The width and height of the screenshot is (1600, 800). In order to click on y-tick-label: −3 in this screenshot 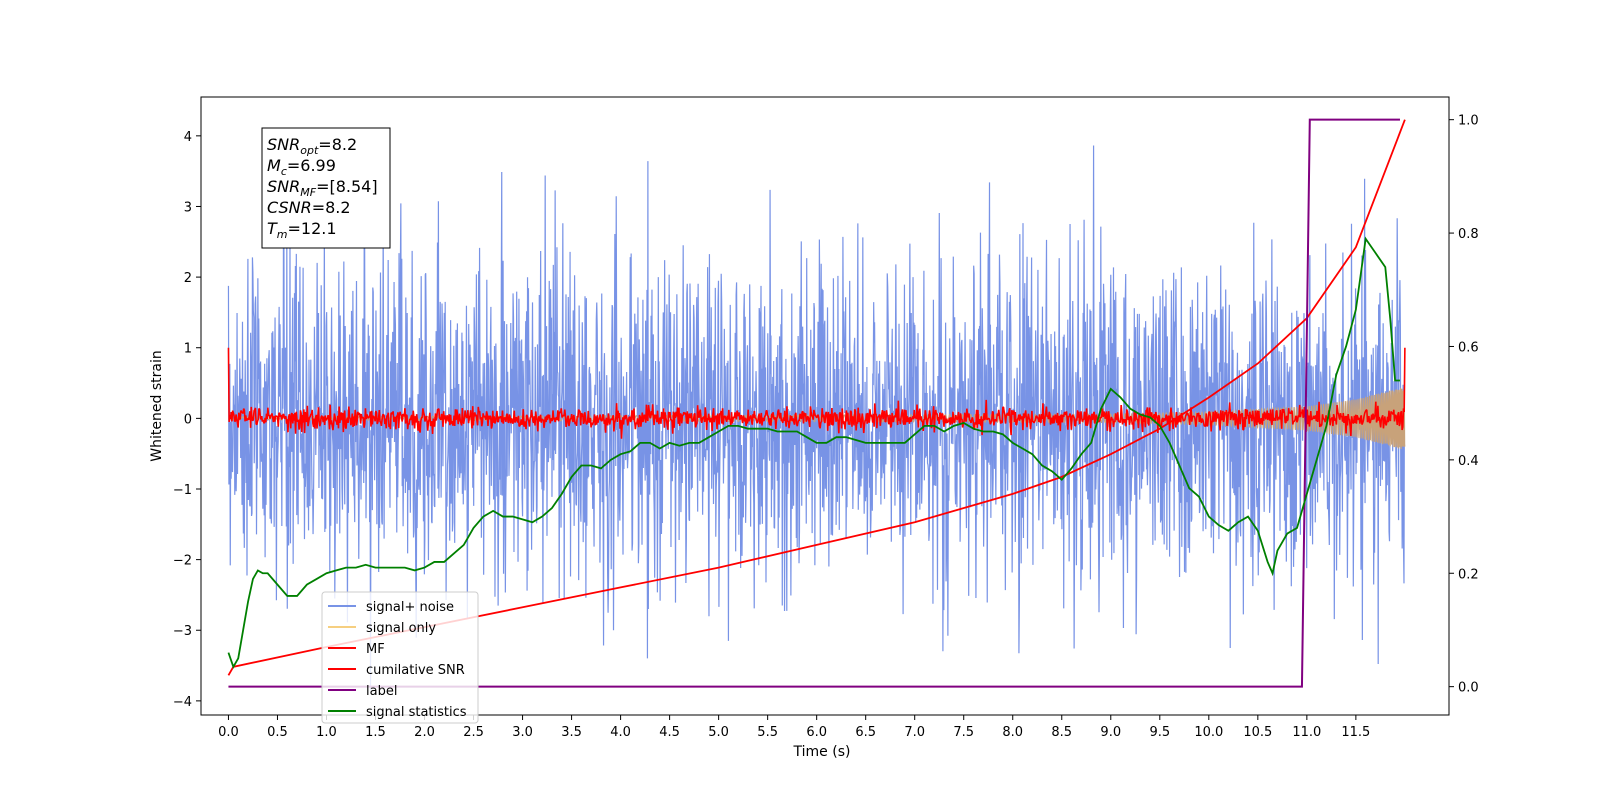, I will do `click(182, 631)`.